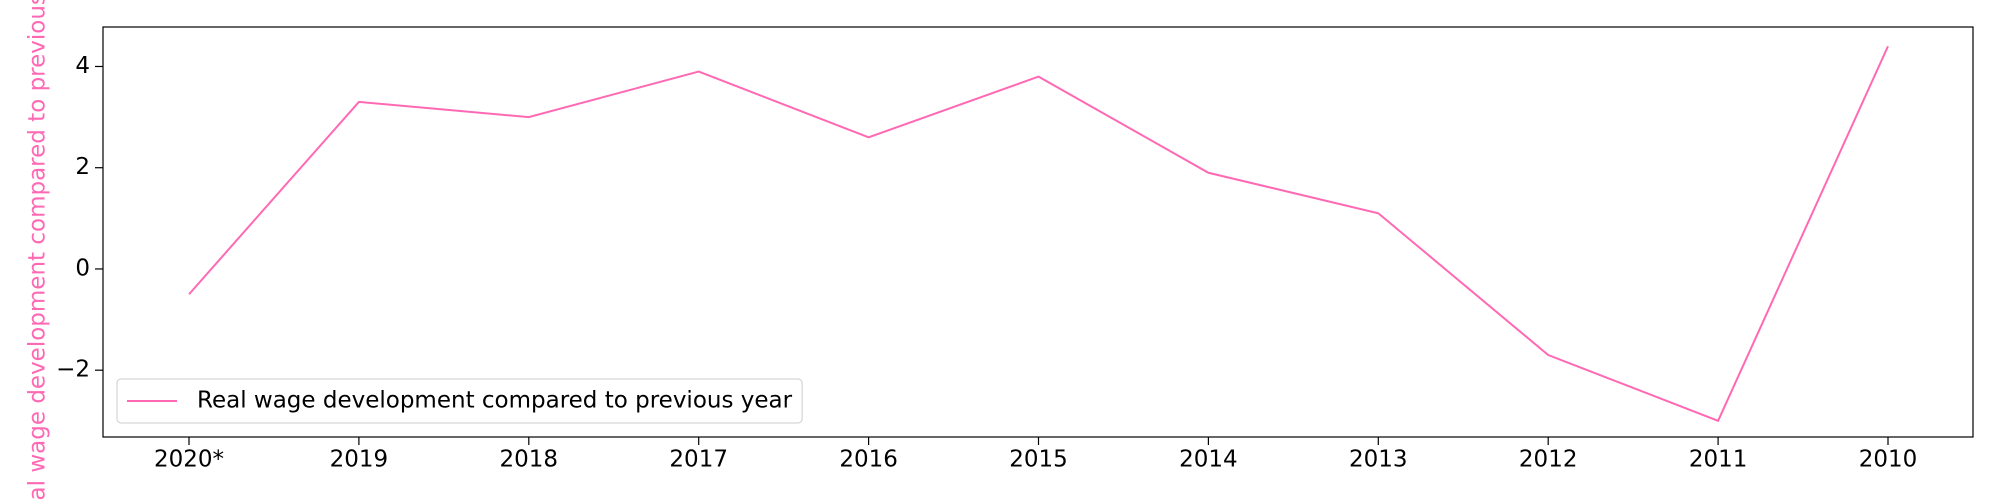 This screenshot has height=500, width=2000. What do you see at coordinates (73, 370) in the screenshot?
I see `y-tick-label: −2` at bounding box center [73, 370].